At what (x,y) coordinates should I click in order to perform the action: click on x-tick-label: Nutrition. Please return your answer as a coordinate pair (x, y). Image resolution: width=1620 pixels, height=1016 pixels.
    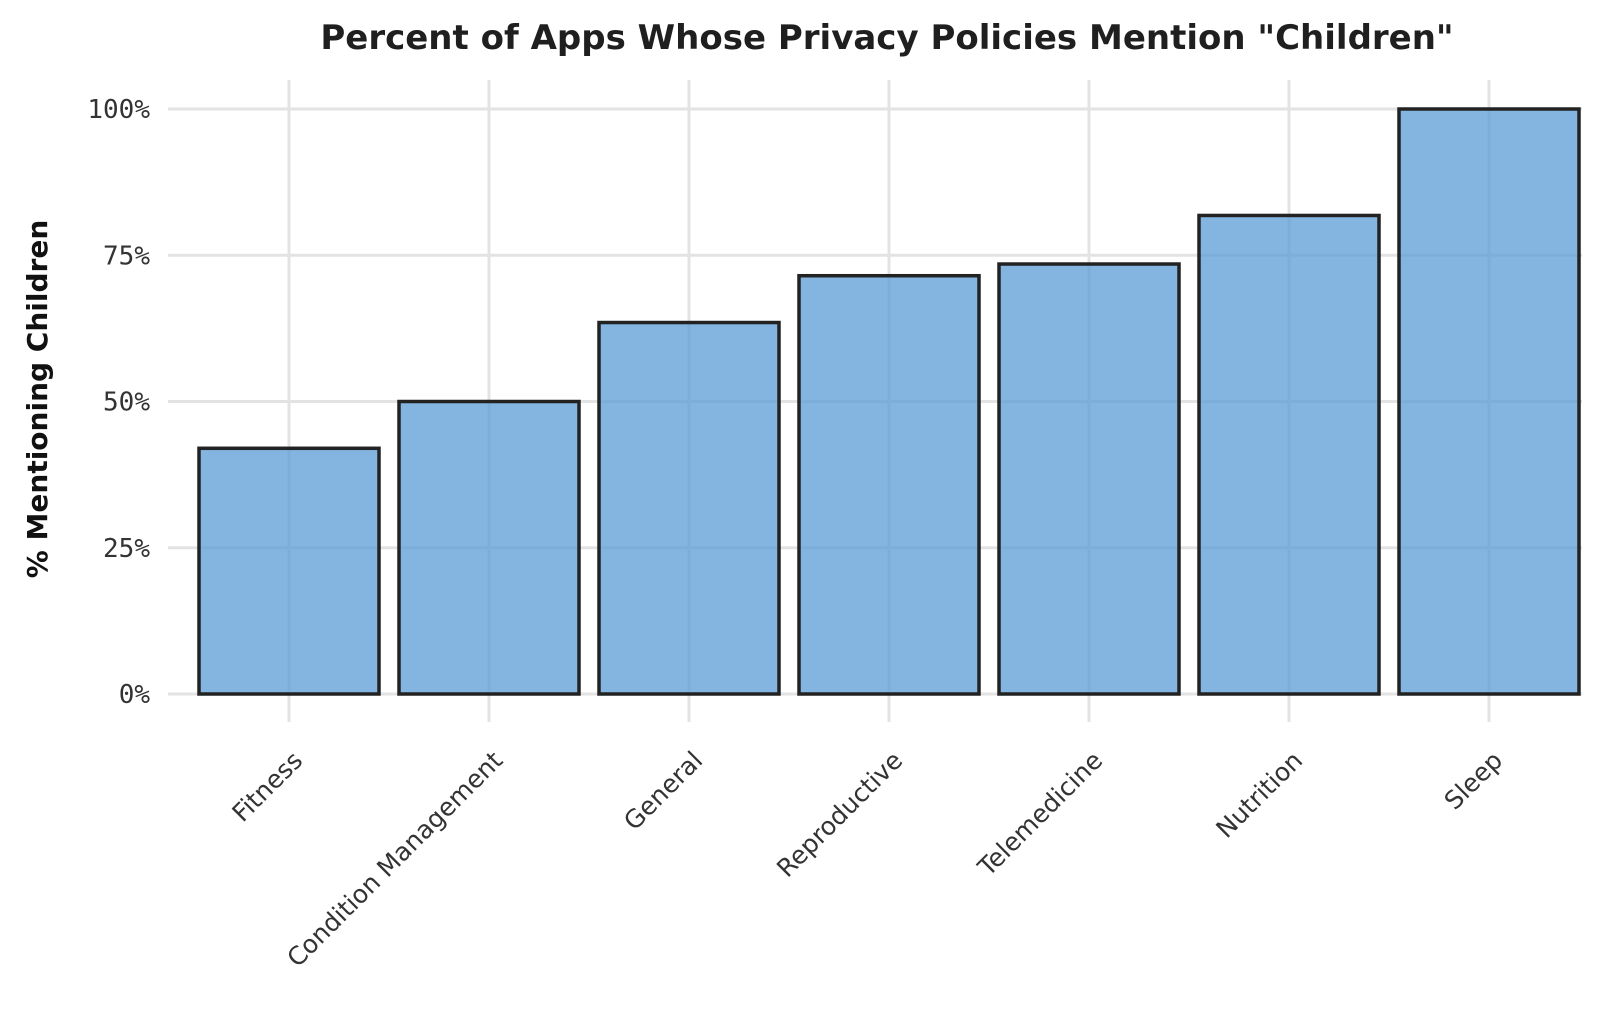
    Looking at the image, I should click on (1259, 795).